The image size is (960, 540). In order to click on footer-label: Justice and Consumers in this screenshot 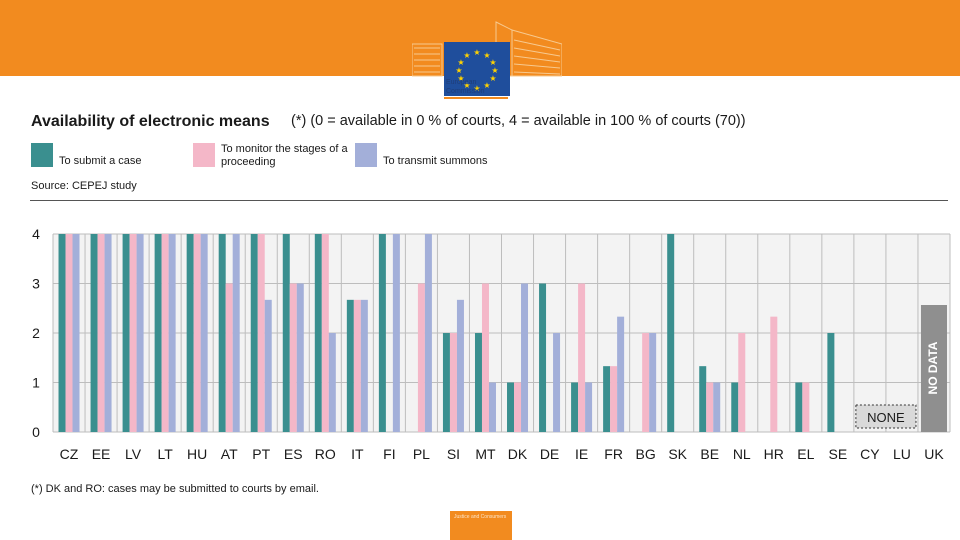, I will do `click(480, 517)`.